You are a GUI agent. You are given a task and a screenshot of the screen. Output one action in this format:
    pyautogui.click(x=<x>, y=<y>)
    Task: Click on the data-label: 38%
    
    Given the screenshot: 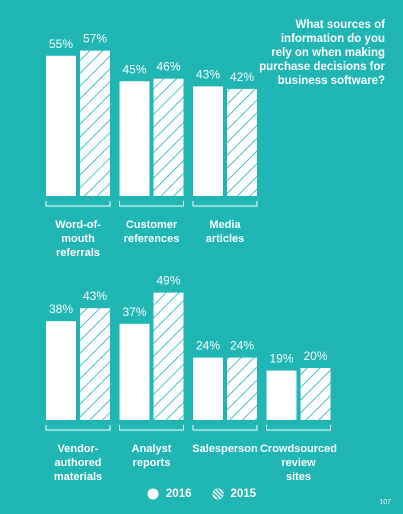 What is the action you would take?
    pyautogui.click(x=61, y=309)
    